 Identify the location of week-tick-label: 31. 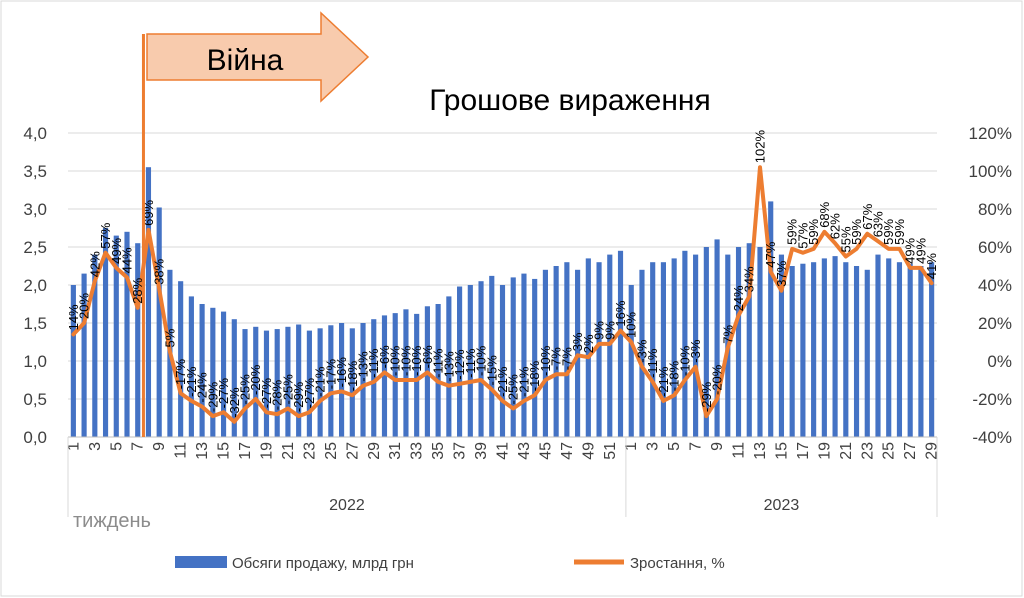
(395, 451).